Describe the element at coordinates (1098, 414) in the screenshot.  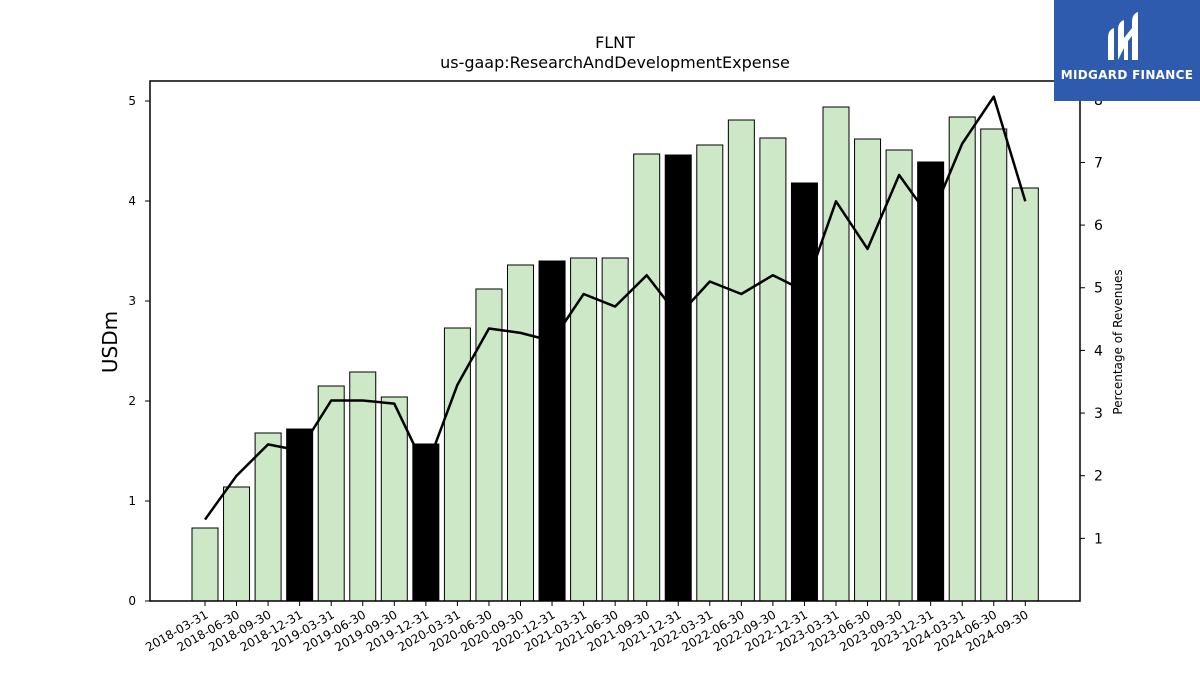
I see `y2-tick-label: 3` at that location.